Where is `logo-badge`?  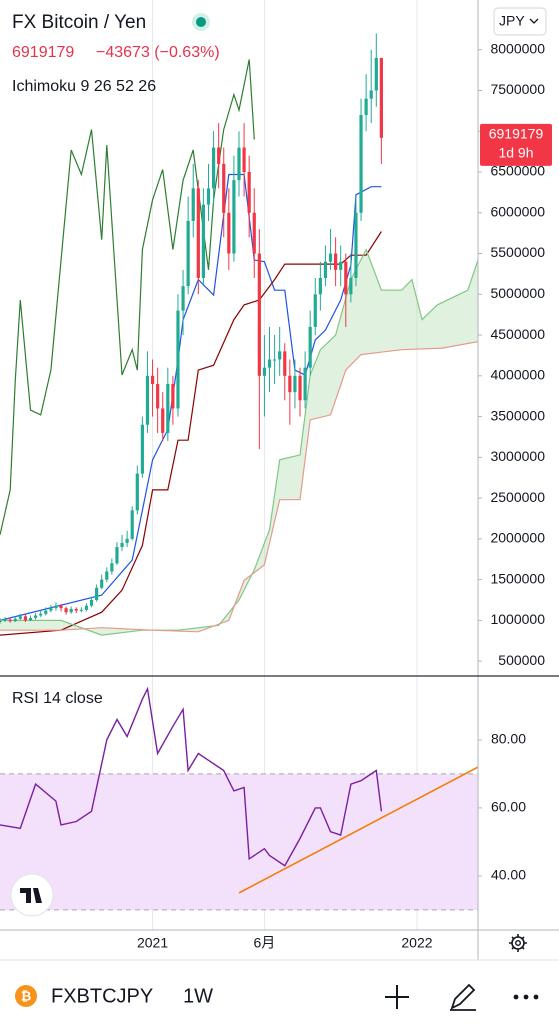
logo-badge is located at coordinates (32, 895).